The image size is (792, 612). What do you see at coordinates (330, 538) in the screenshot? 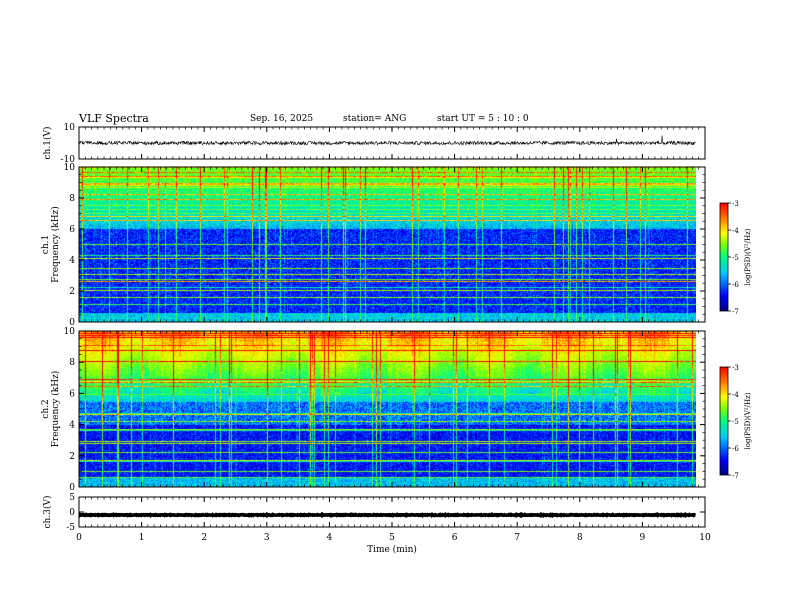
I see `x-tick-label: 4` at bounding box center [330, 538].